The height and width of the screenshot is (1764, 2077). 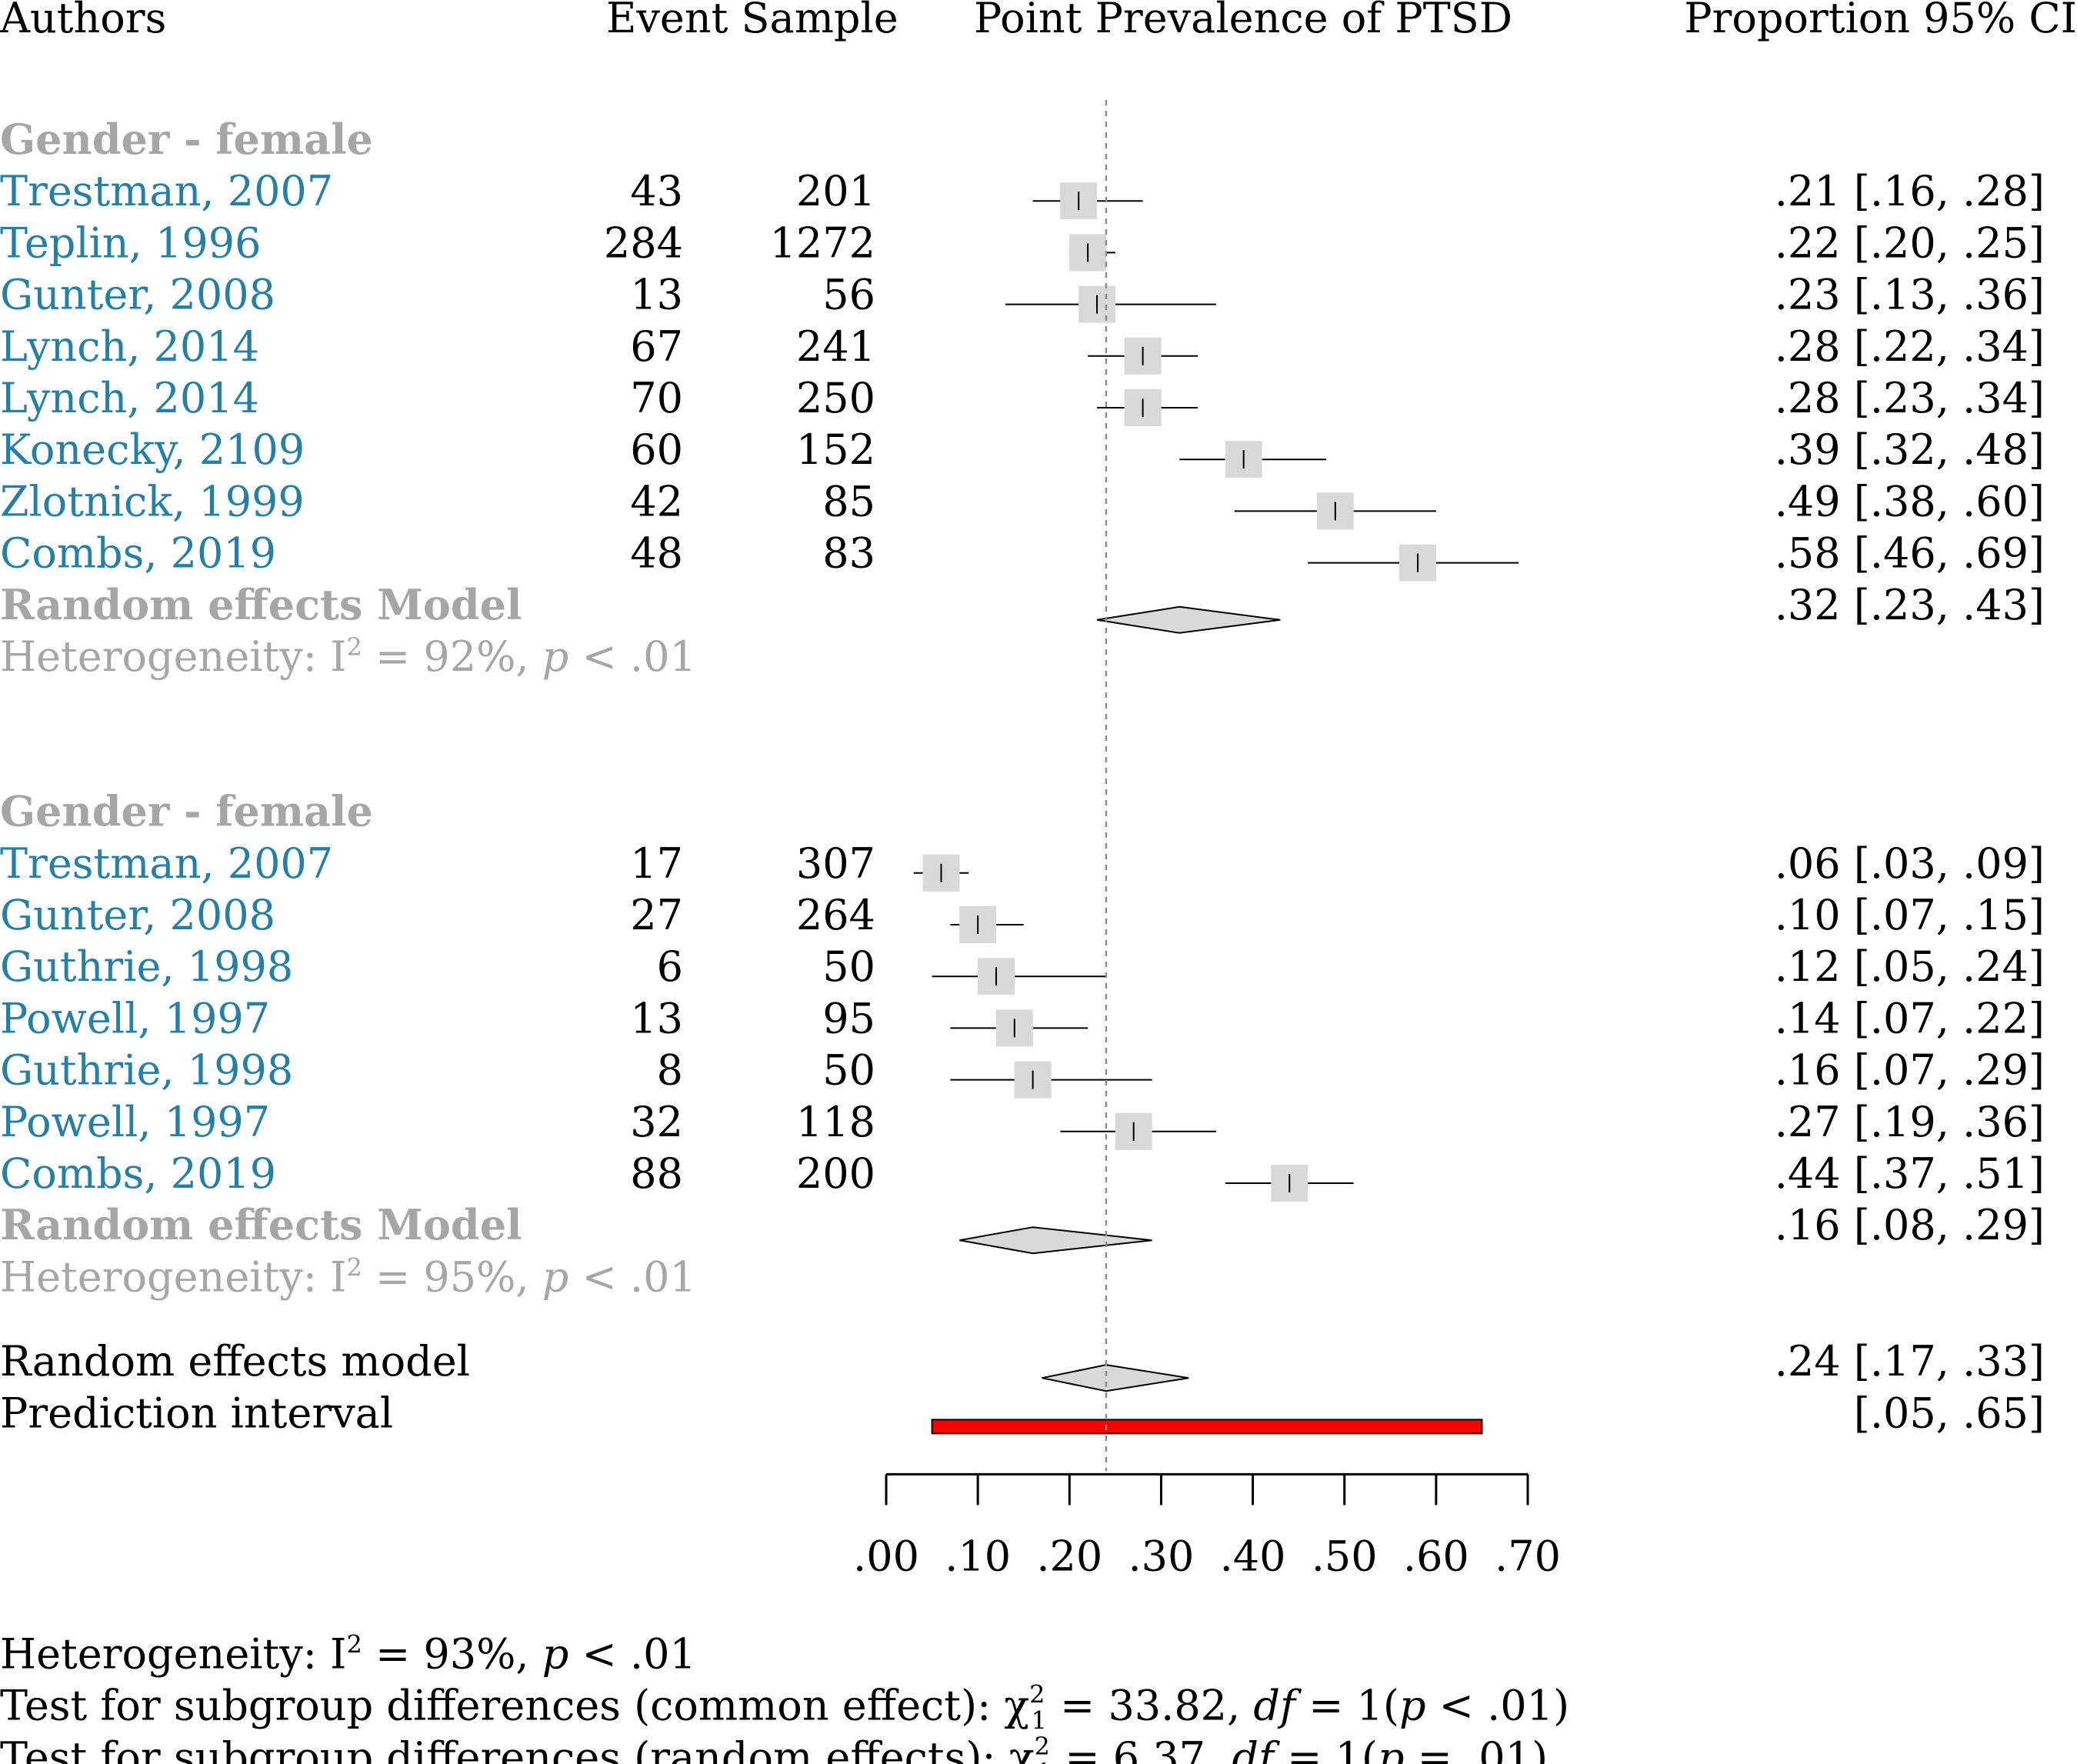 What do you see at coordinates (657, 863) in the screenshot?
I see `study-events: 17` at bounding box center [657, 863].